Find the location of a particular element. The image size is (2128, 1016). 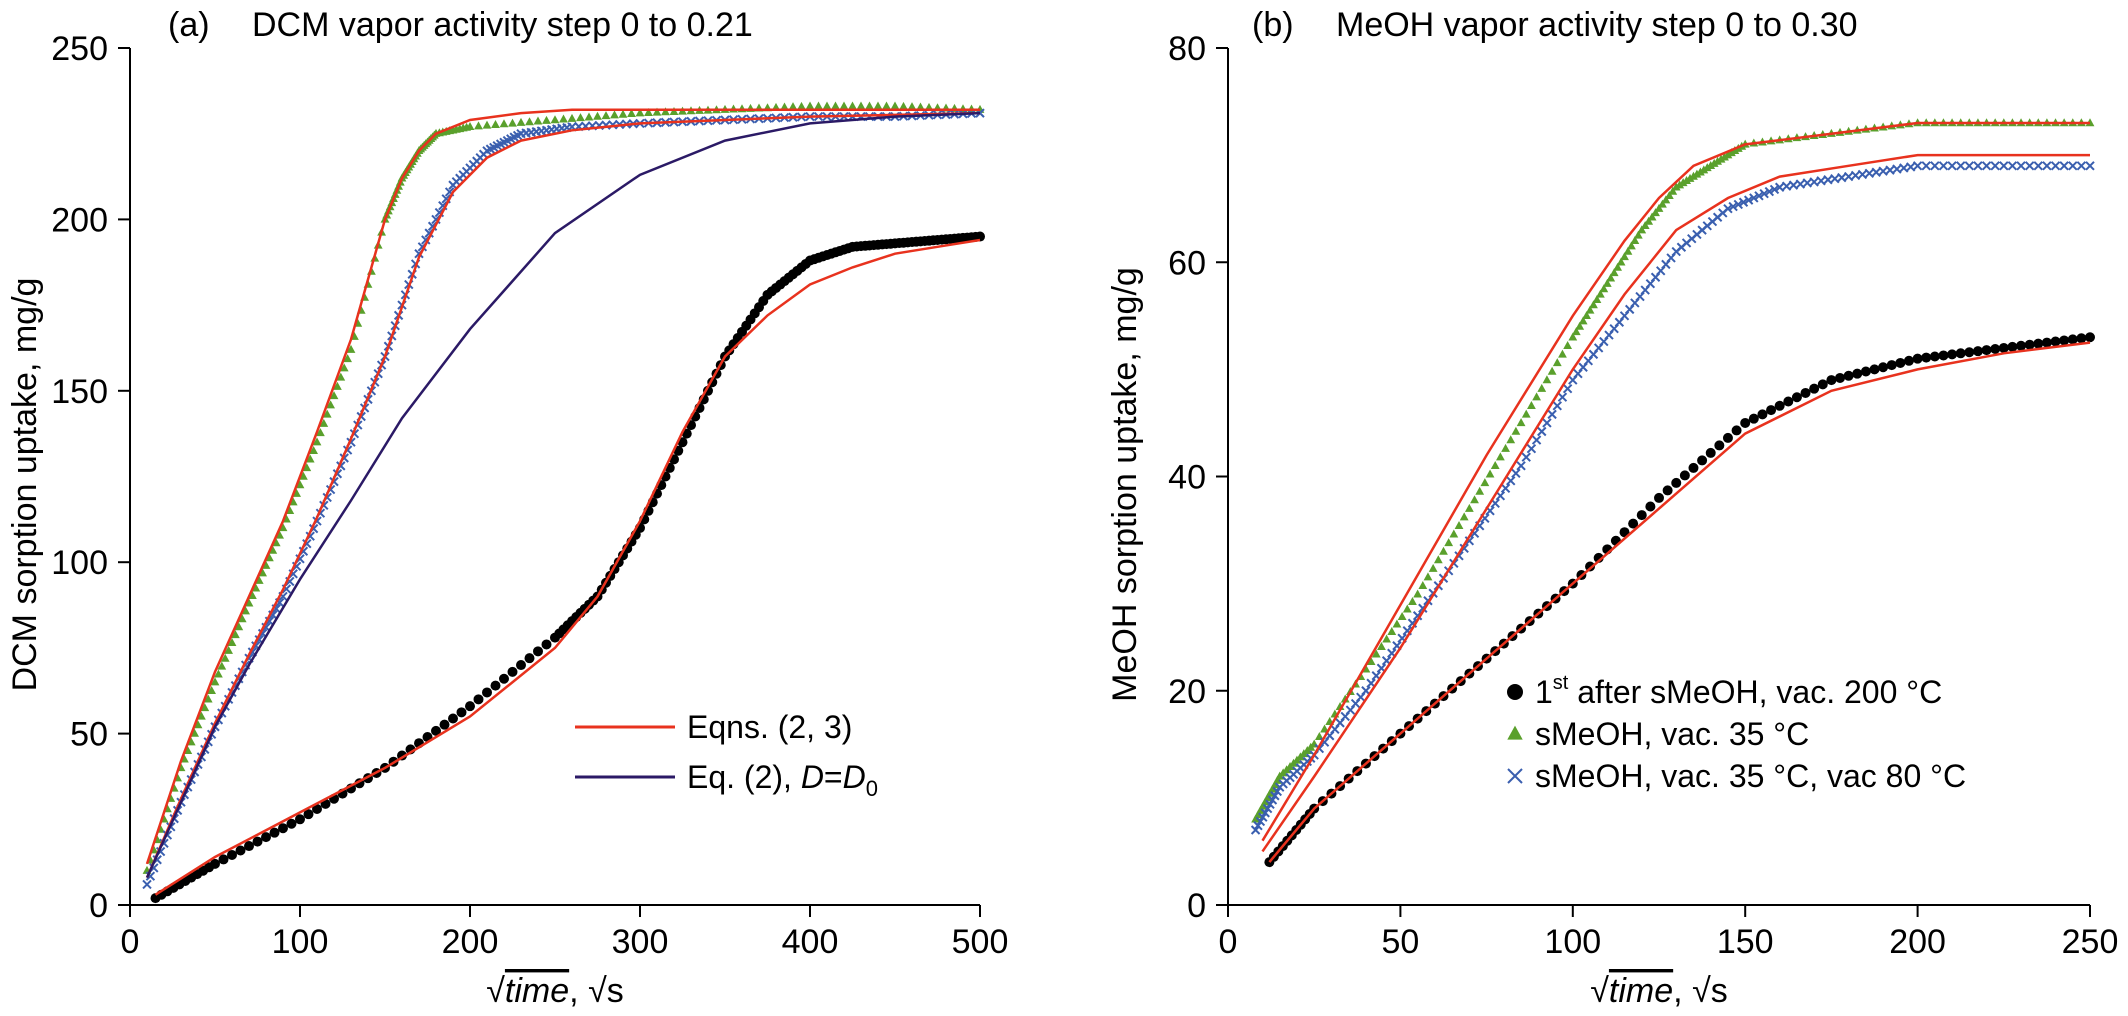

x-tick-label: 50 is located at coordinates (1400, 942).